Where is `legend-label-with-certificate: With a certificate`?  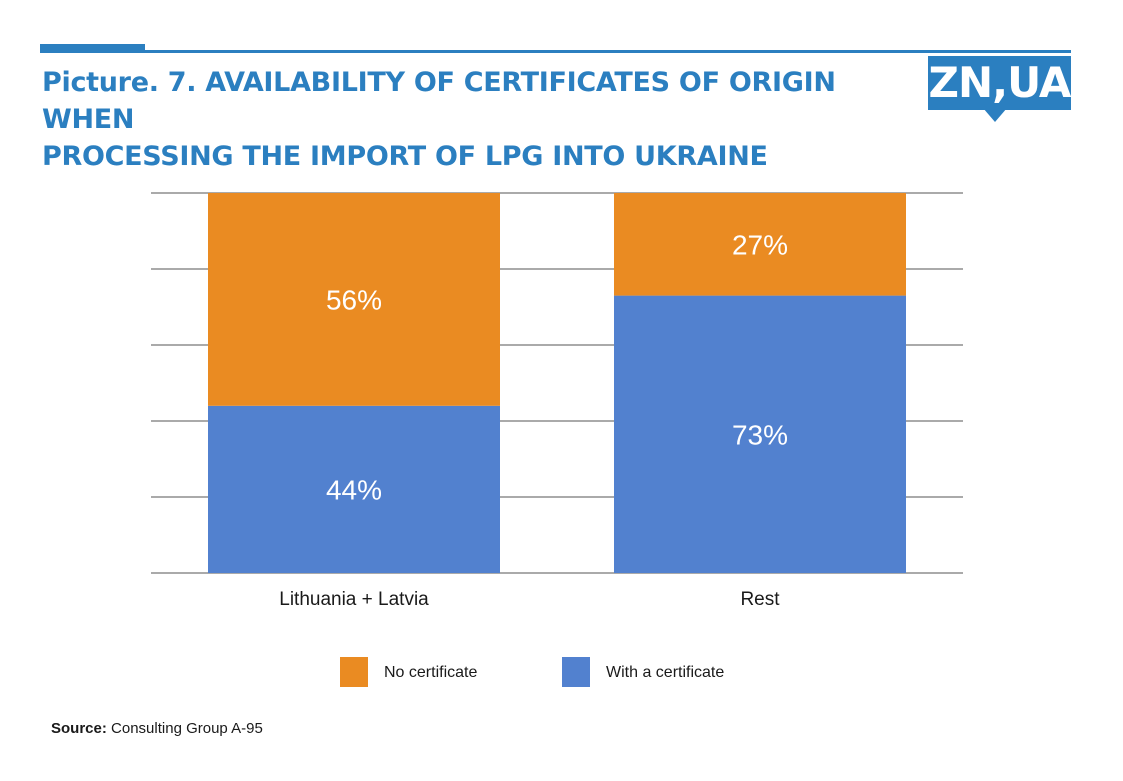 legend-label-with-certificate: With a certificate is located at coordinates (665, 672).